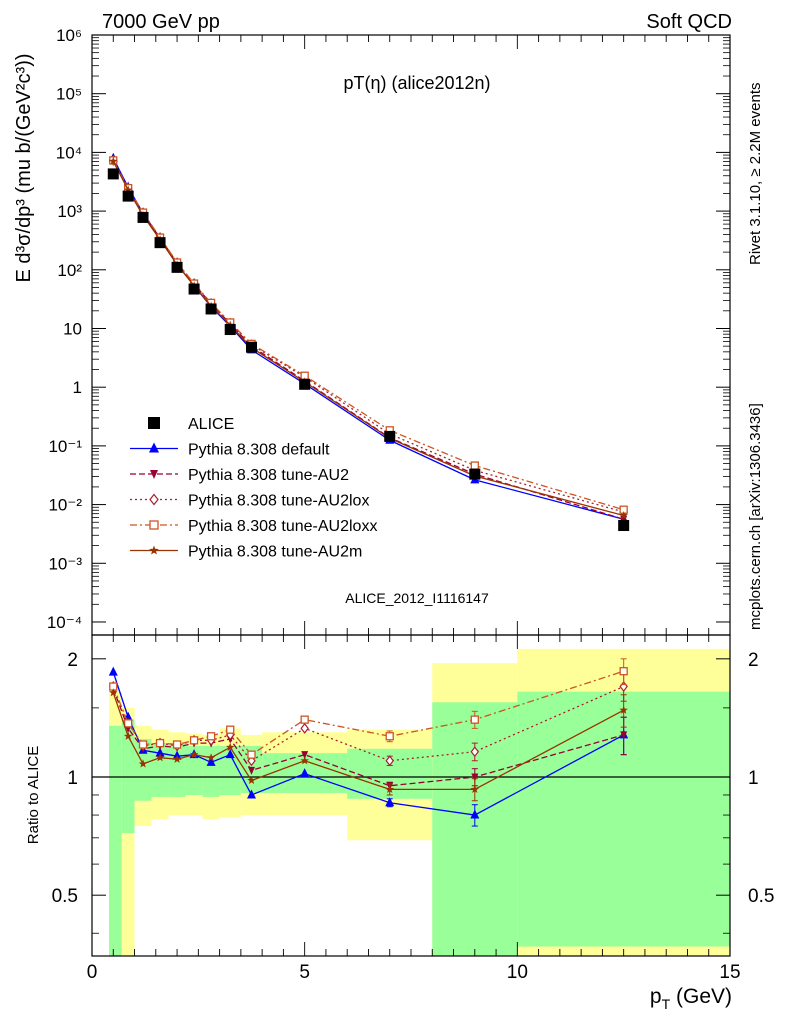  I want to click on ratio-ytick-label-left: 2, so click(72, 660).